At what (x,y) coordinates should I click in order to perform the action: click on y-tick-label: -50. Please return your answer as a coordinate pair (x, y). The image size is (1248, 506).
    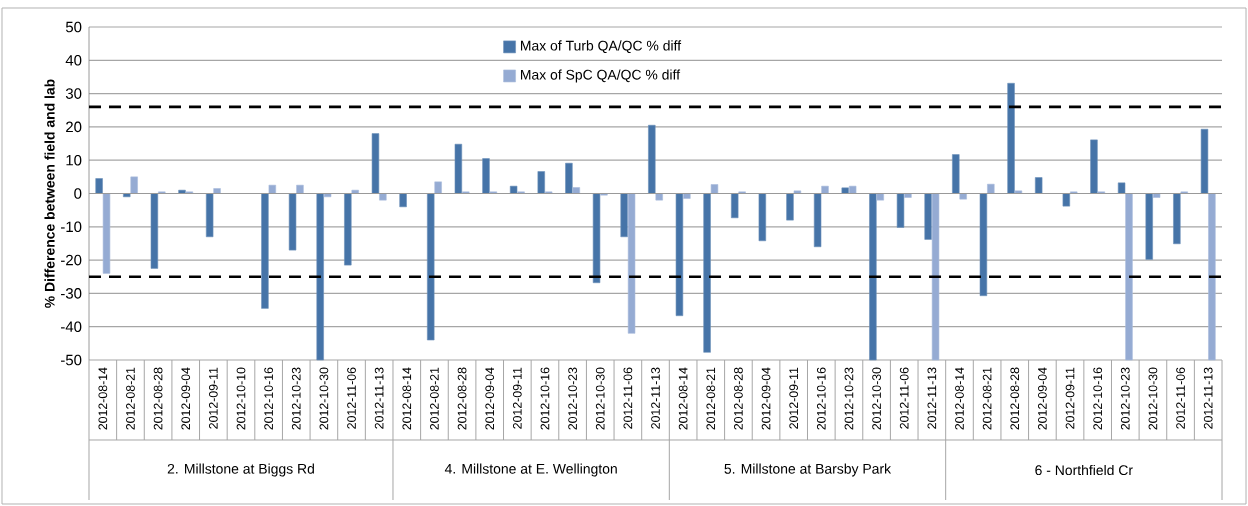
    Looking at the image, I should click on (71, 360).